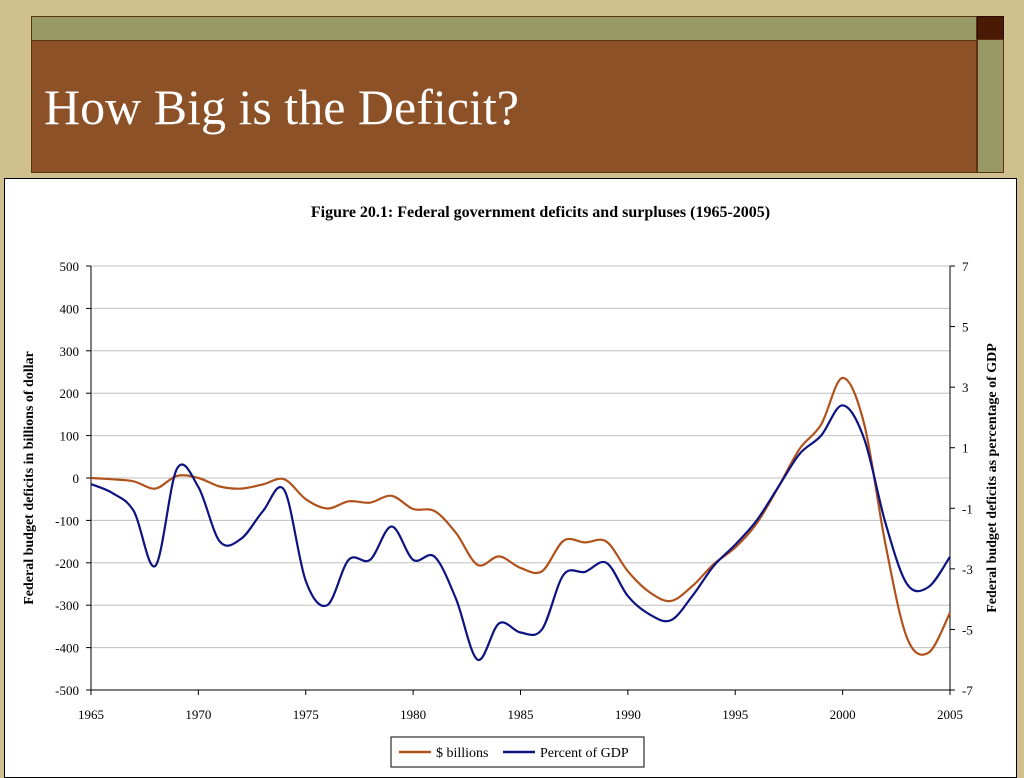 Image resolution: width=1024 pixels, height=778 pixels. I want to click on x-tick-label: 1980, so click(413, 714).